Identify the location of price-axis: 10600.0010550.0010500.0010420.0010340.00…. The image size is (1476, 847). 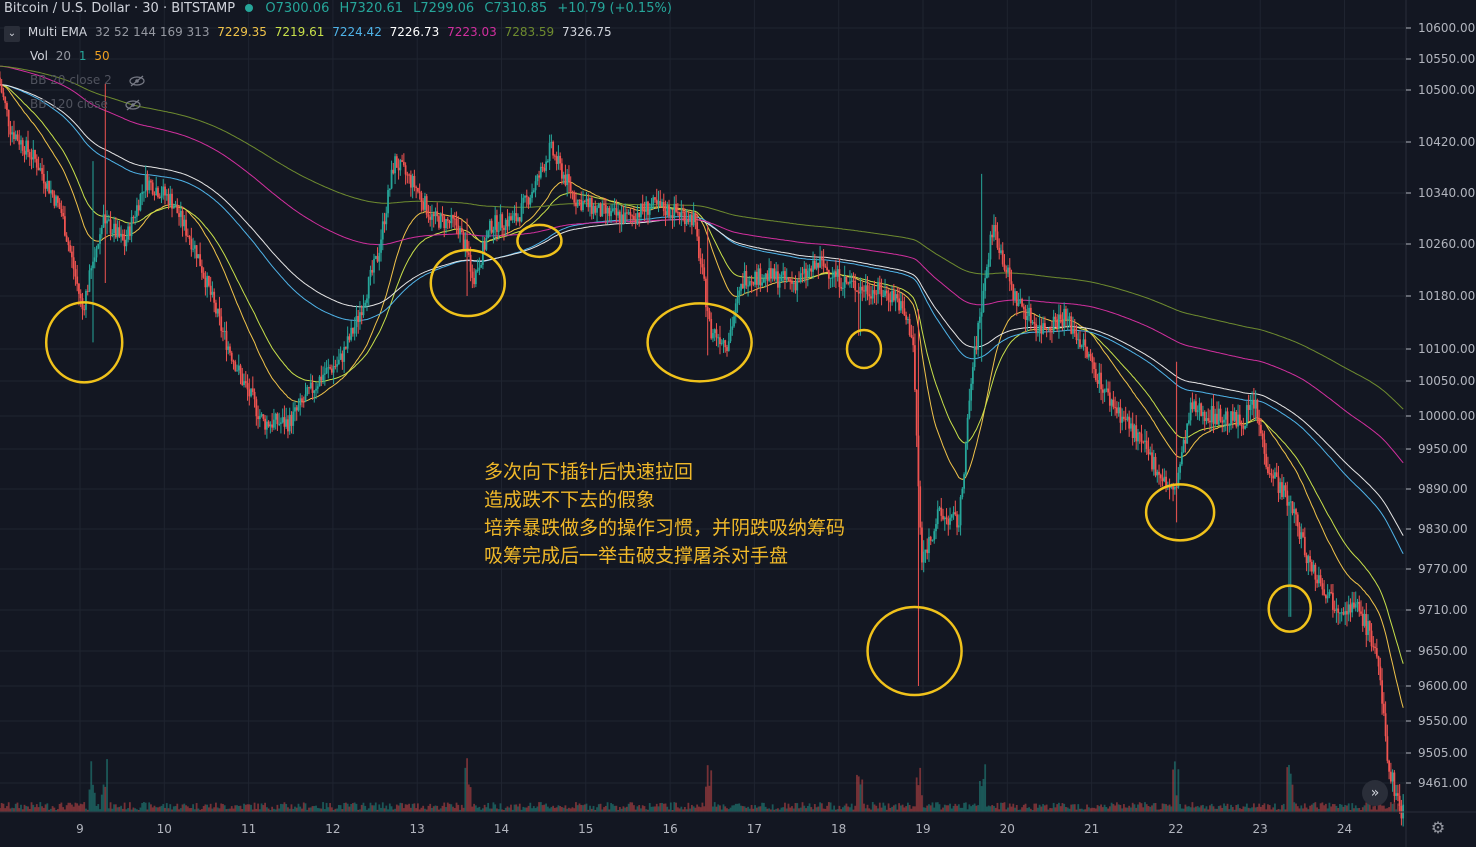
(1440, 405).